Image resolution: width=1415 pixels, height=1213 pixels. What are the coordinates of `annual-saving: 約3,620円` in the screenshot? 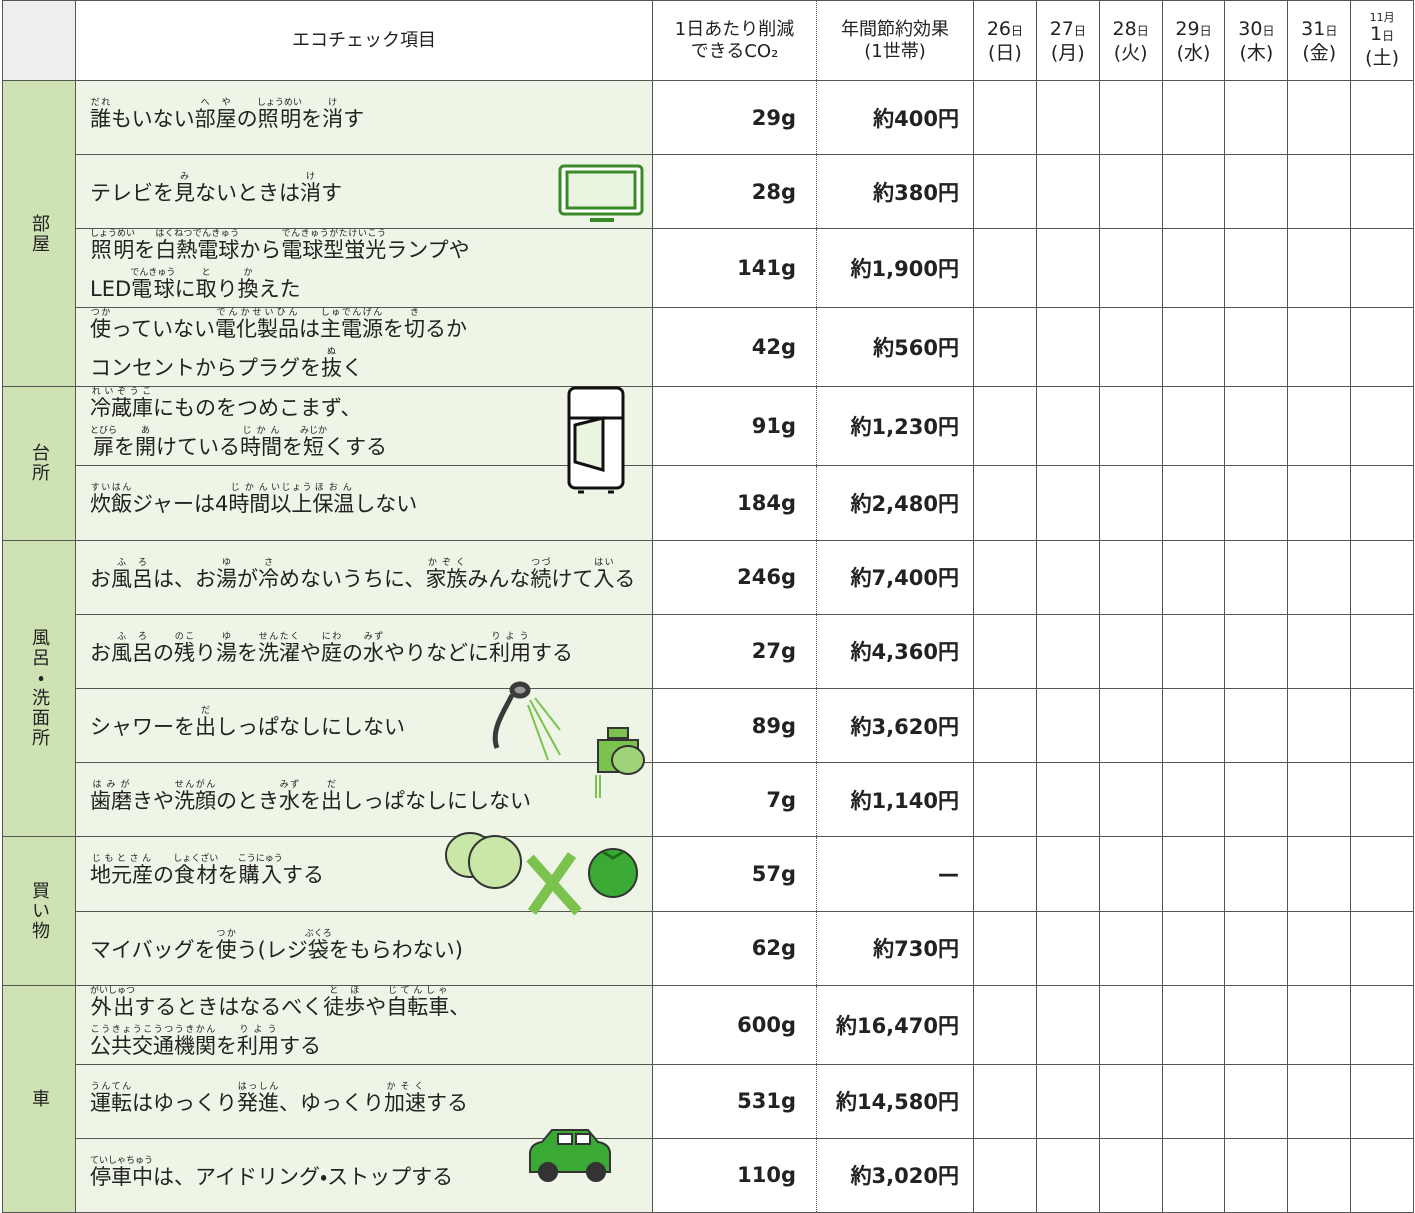 It's located at (895, 725).